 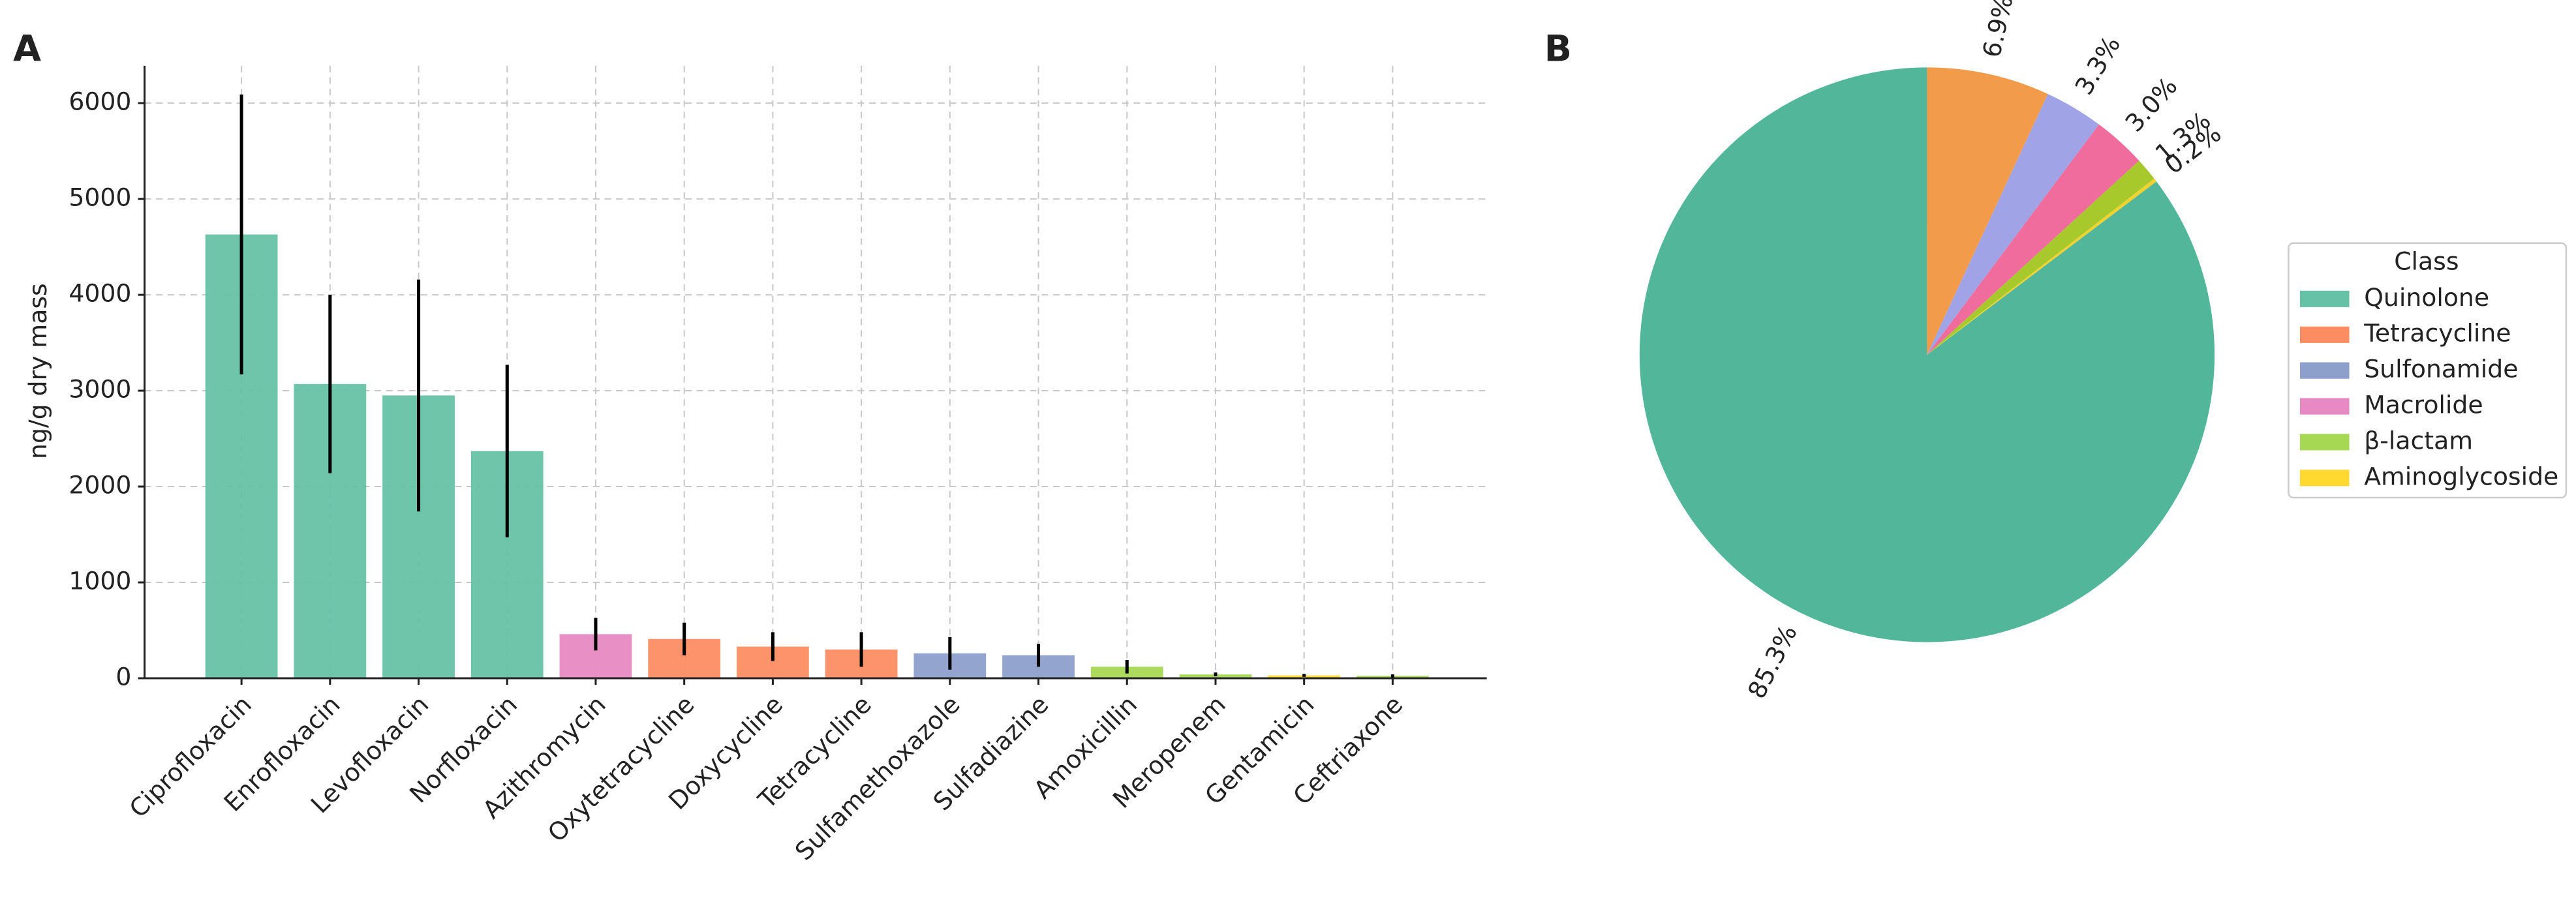 I want to click on legend-box, so click(x=2428, y=370).